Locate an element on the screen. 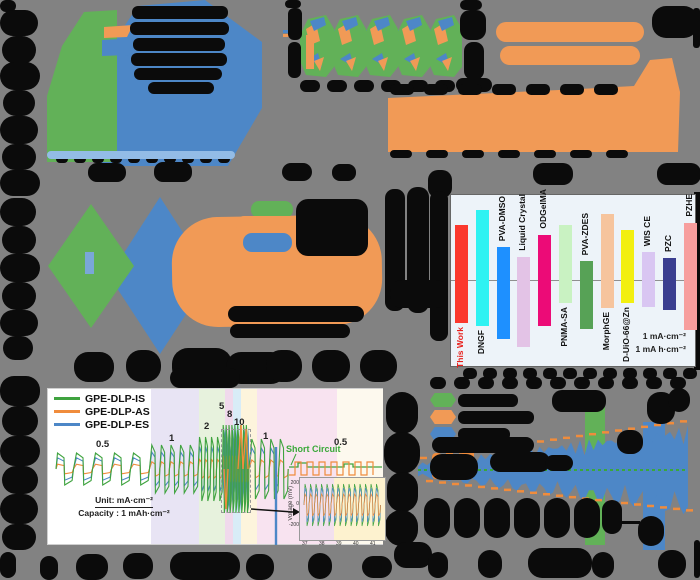  inset-xtick: 39 is located at coordinates (339, 544).